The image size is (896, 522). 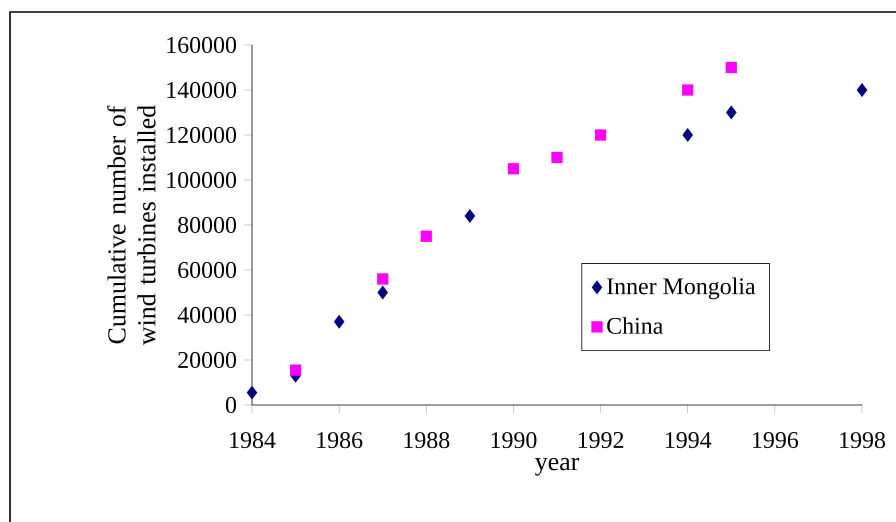 I want to click on x-tick-label: 1984, so click(x=253, y=440).